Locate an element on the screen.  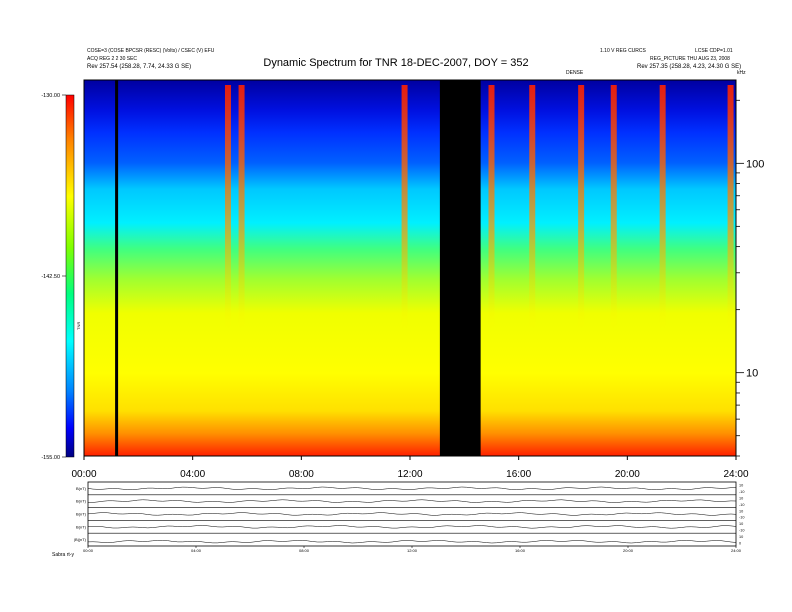
panel-label: |B|(nT) is located at coordinates (80, 539).